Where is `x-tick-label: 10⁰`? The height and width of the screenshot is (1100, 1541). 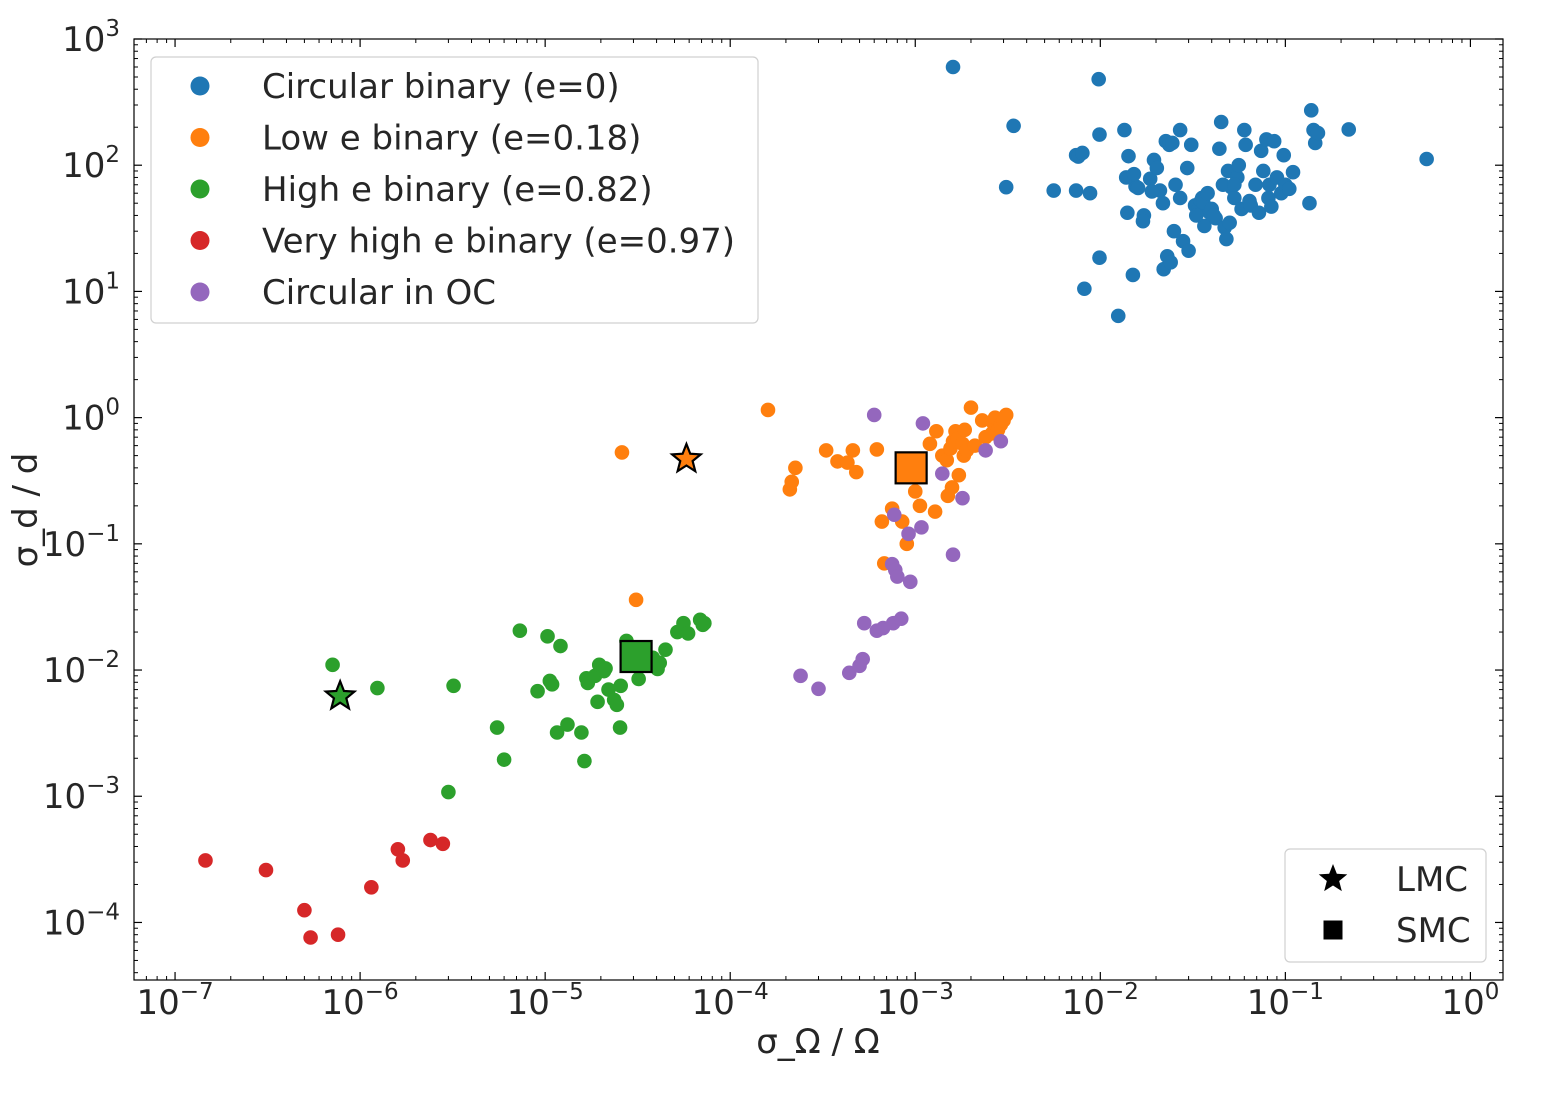 x-tick-label: 10⁰ is located at coordinates (1470, 1001).